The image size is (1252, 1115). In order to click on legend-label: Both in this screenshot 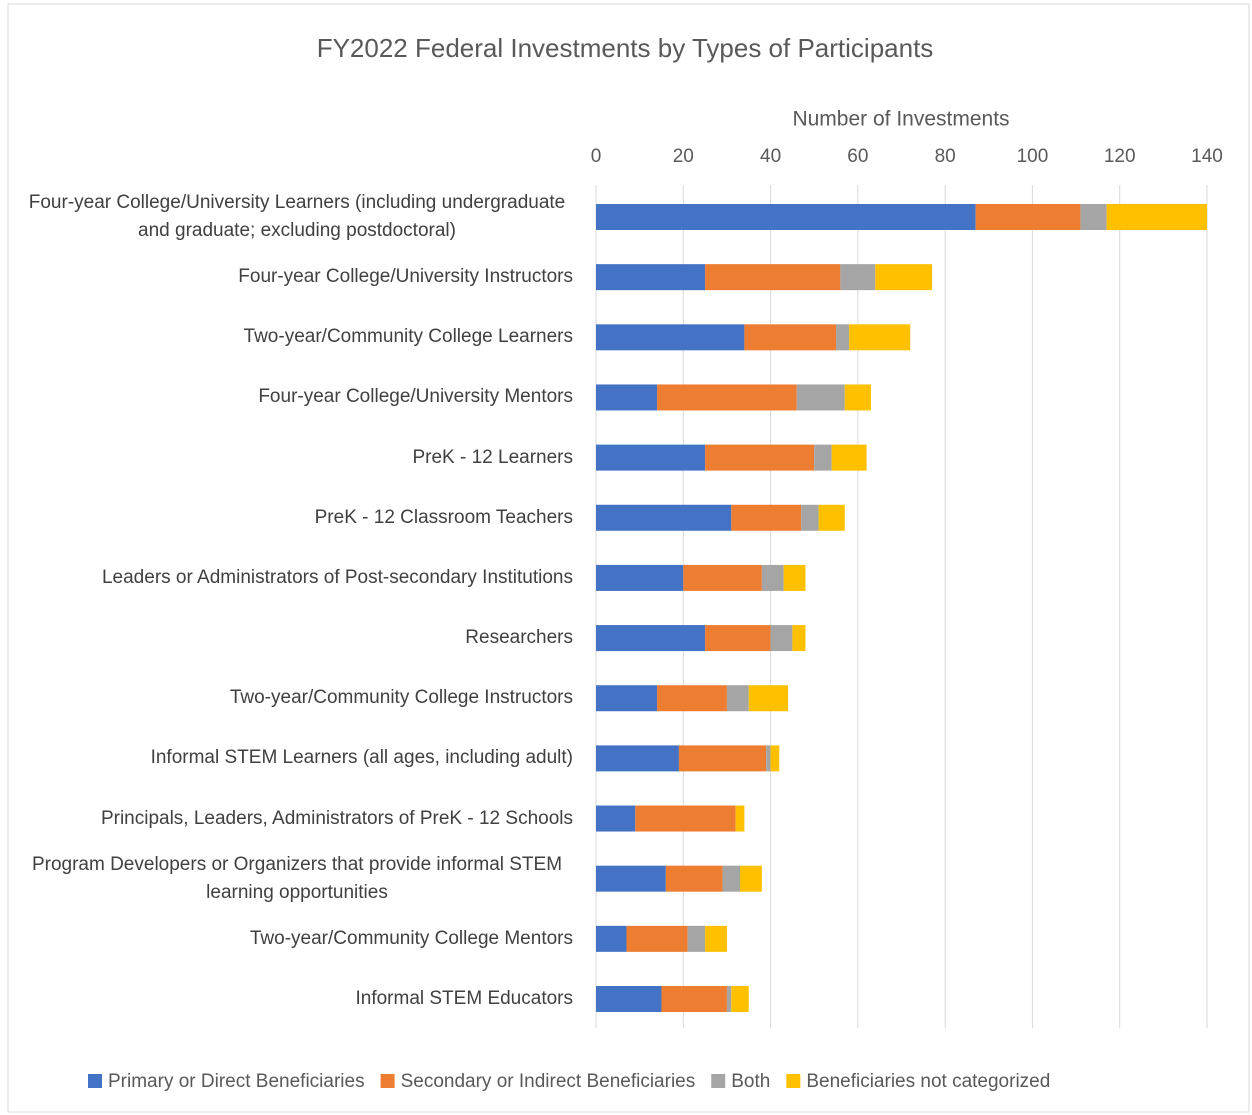, I will do `click(750, 1081)`.